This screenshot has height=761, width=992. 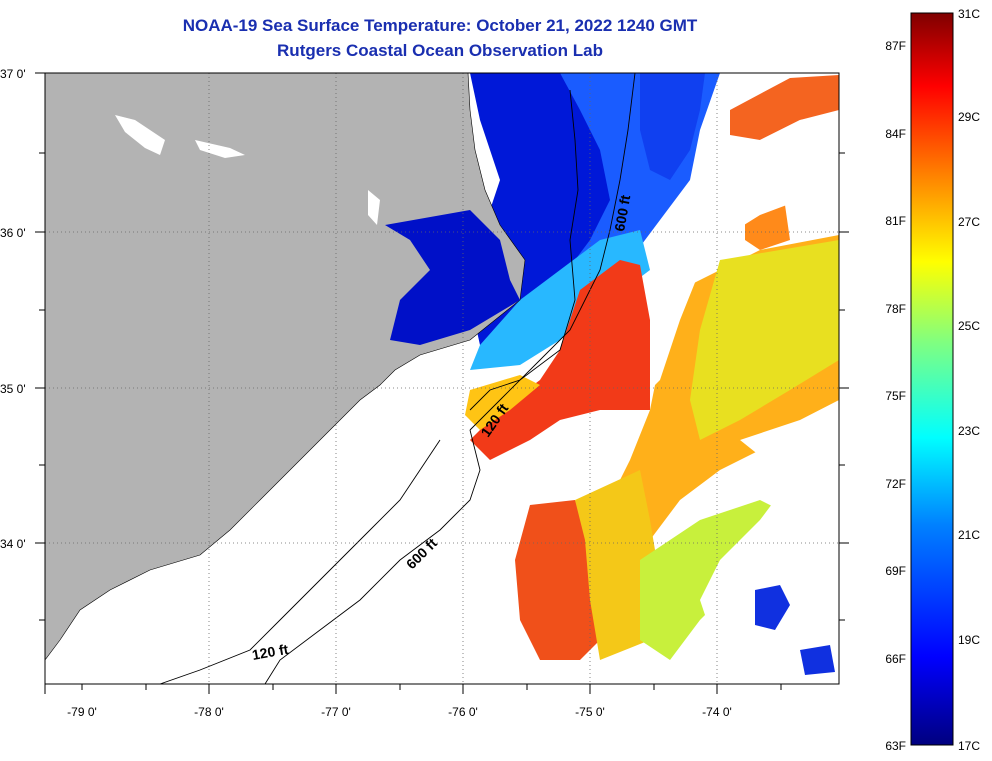 What do you see at coordinates (82, 712) in the screenshot?
I see `lon-label-79: -79 0'` at bounding box center [82, 712].